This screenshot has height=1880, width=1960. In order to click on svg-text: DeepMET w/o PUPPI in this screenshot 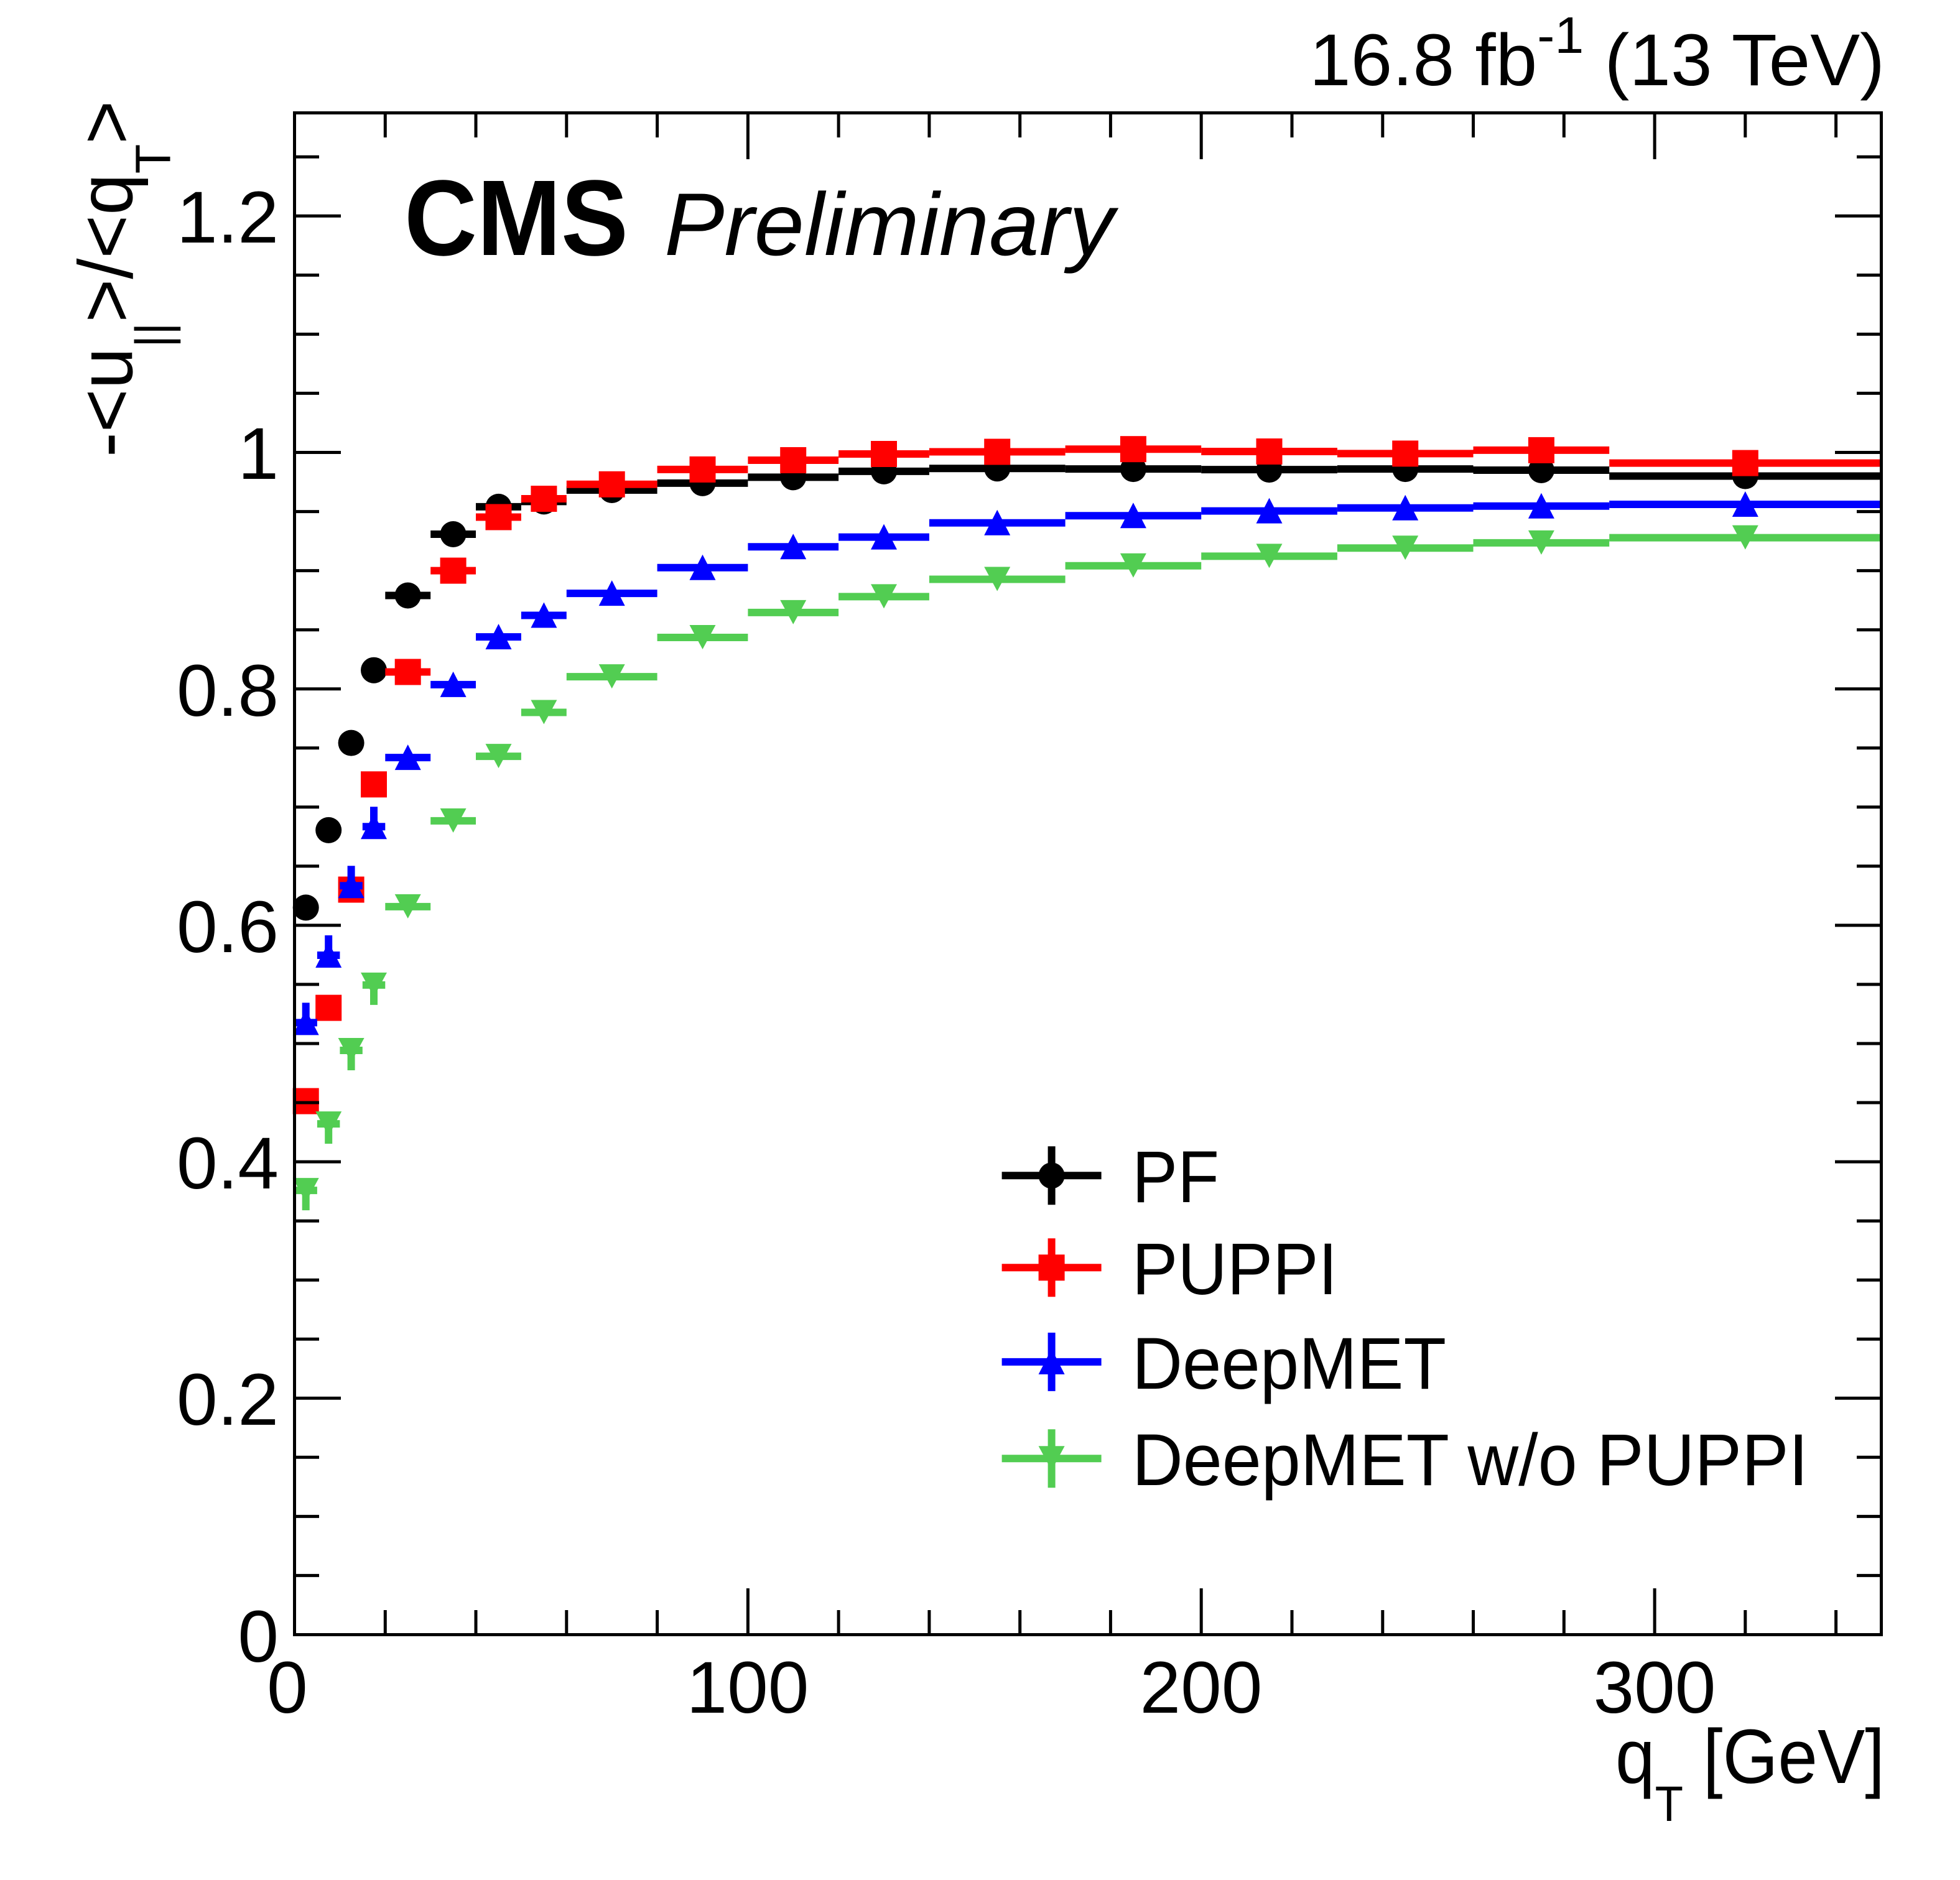, I will do `click(1470, 1460)`.